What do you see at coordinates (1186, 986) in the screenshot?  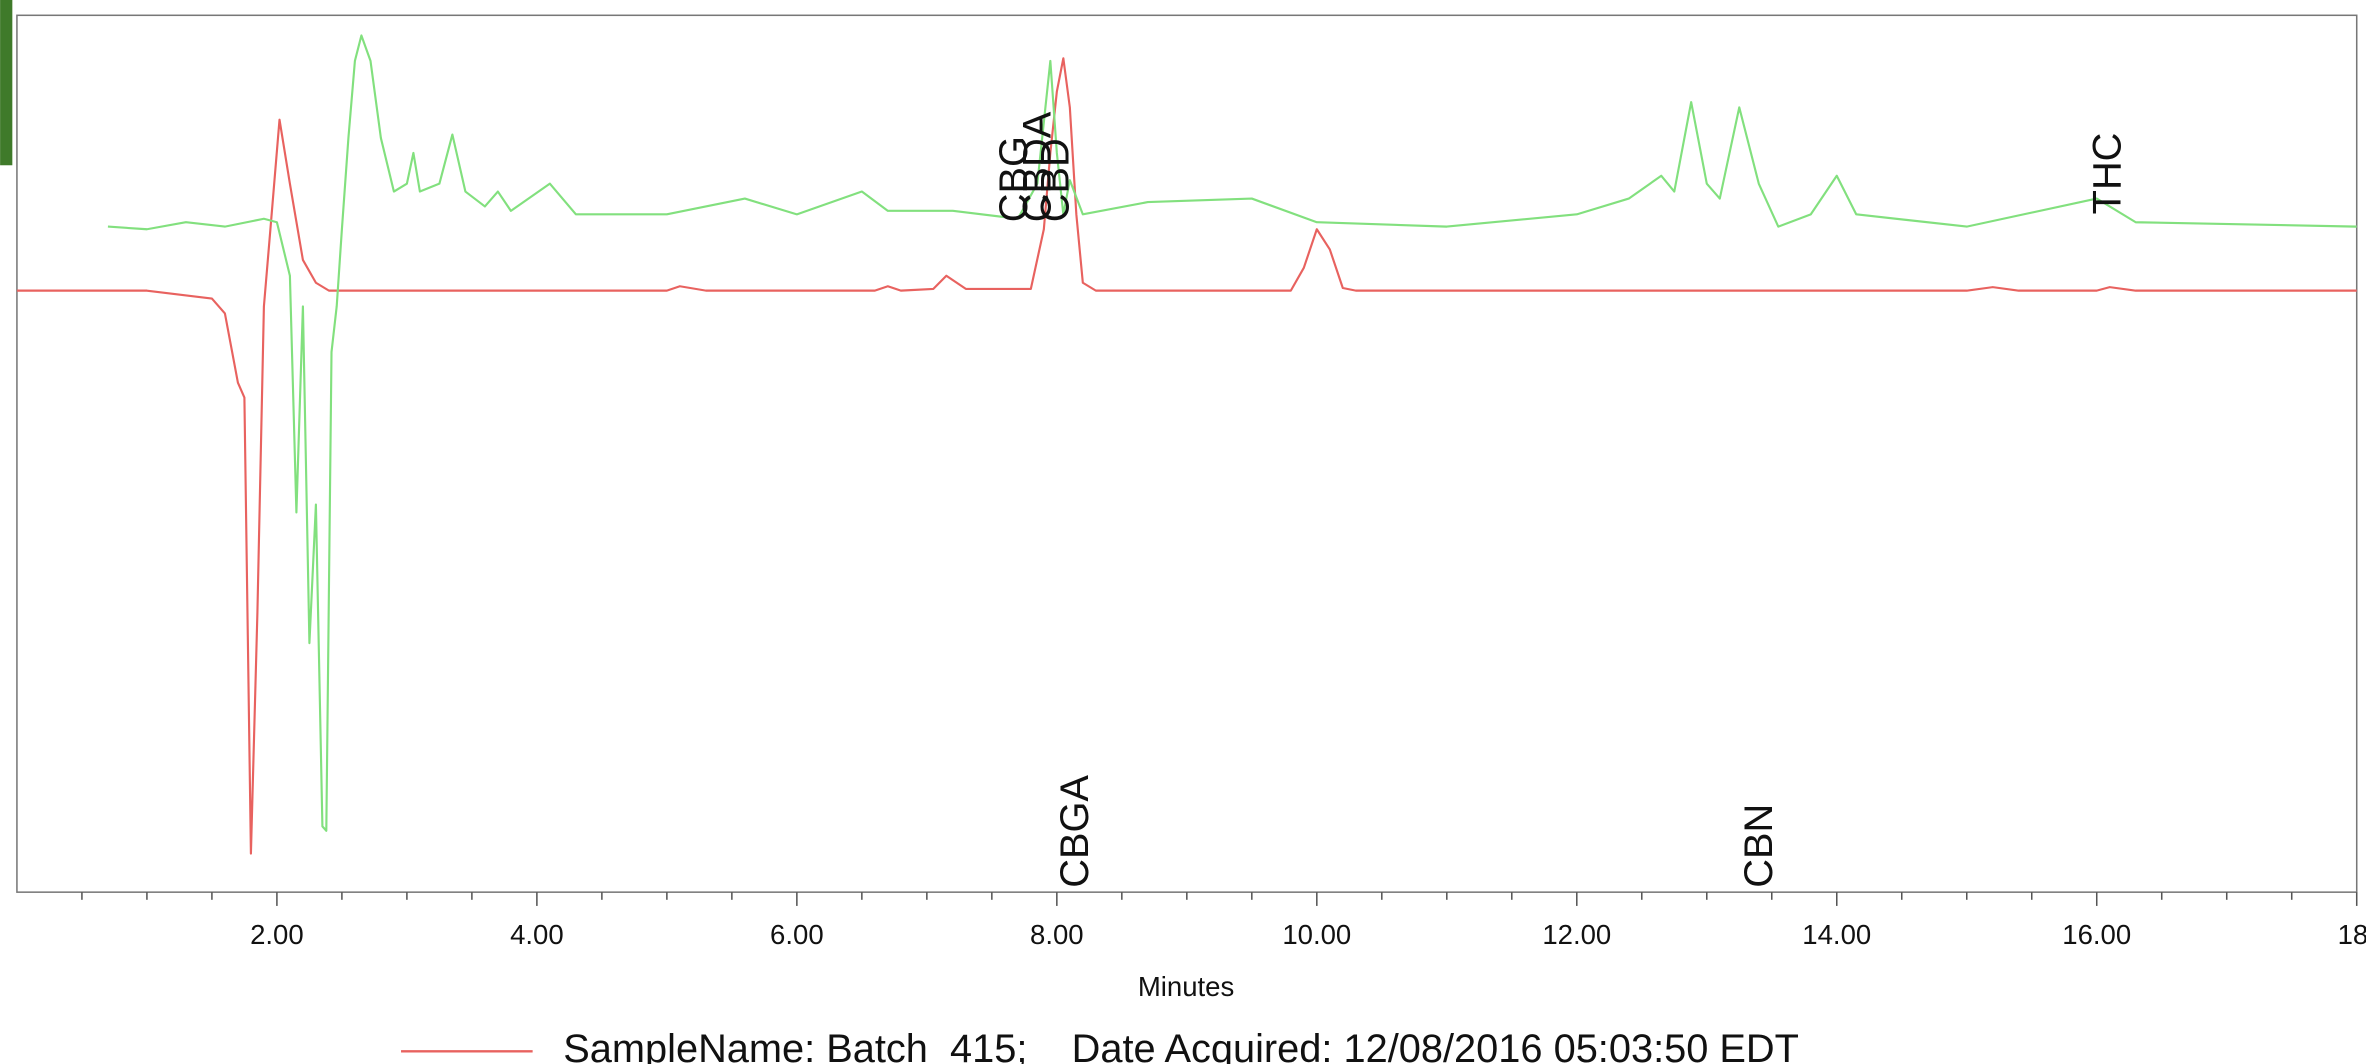 I see `x-axis-title: Minutes` at bounding box center [1186, 986].